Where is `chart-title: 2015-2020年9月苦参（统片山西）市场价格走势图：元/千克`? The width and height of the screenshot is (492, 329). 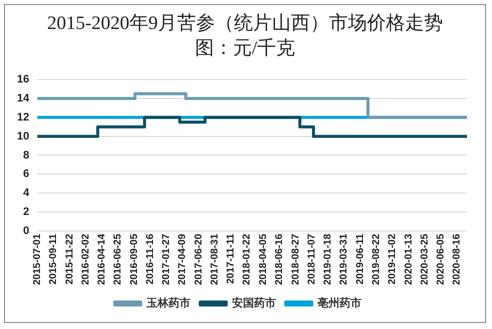
chart-title: 2015-2020年9月苦参（统片山西）市场价格走势图：元/千克 is located at coordinates (245, 36).